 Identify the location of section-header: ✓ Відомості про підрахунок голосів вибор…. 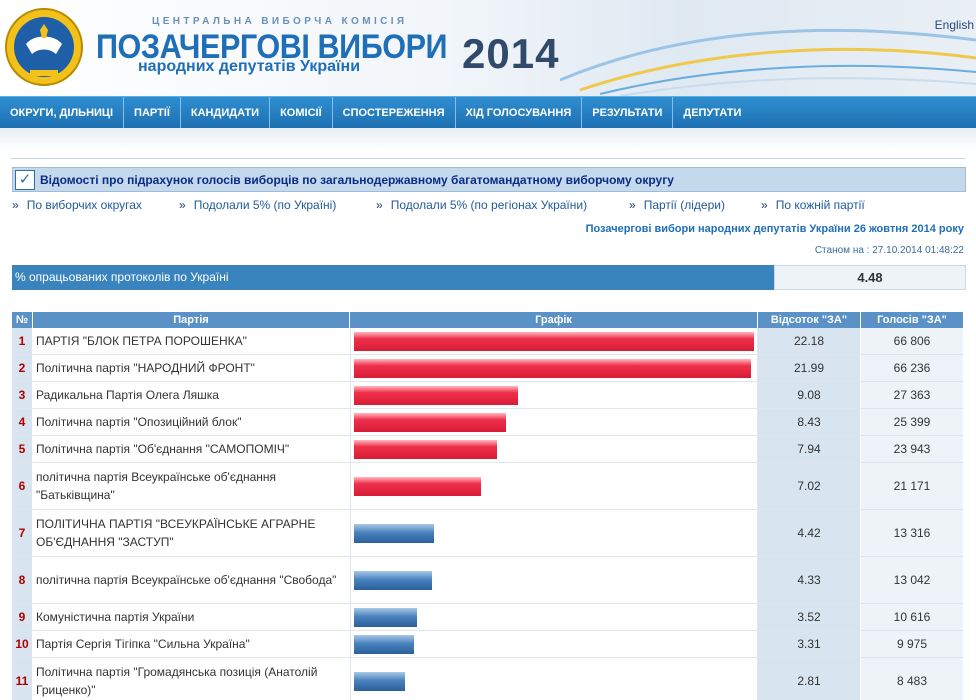
(489, 179).